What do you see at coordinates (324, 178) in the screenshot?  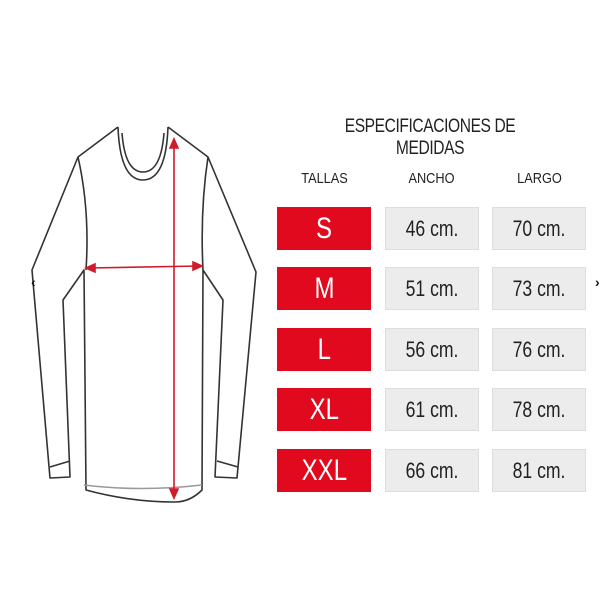 I see `header-size: TALLAS` at bounding box center [324, 178].